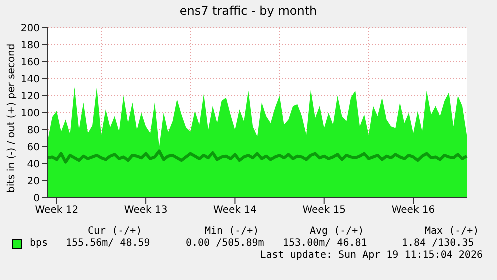 The image size is (497, 280). I want to click on chart-title: ens7 traffic - by month, so click(248, 11).